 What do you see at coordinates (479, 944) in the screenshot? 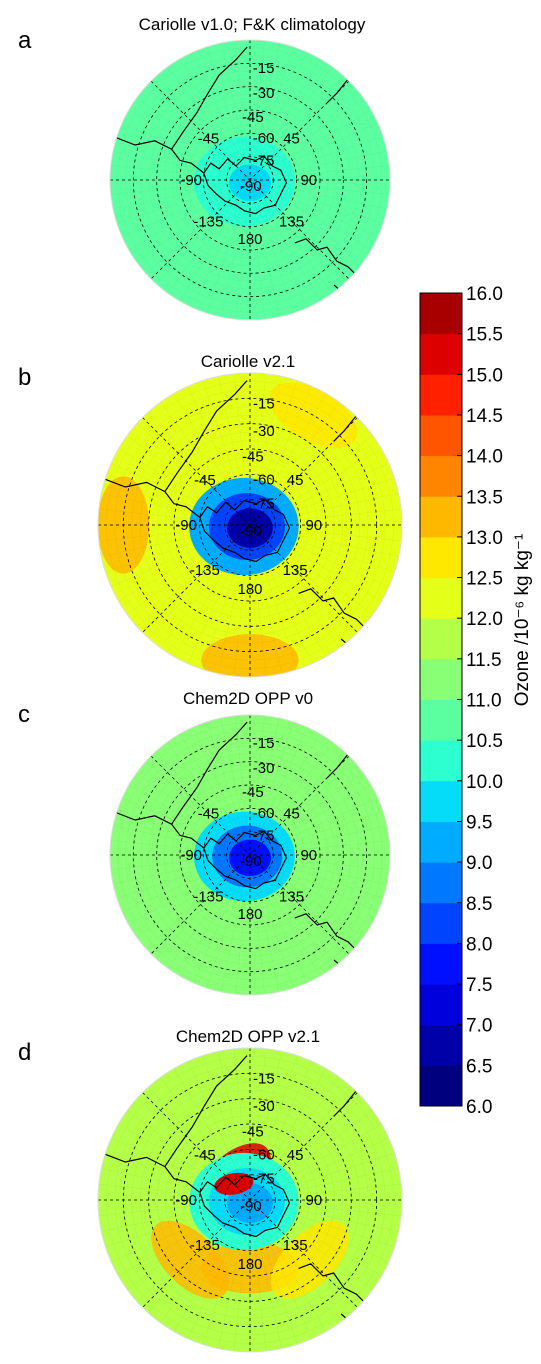
I see `colorbar-tick-label: 8.0` at bounding box center [479, 944].